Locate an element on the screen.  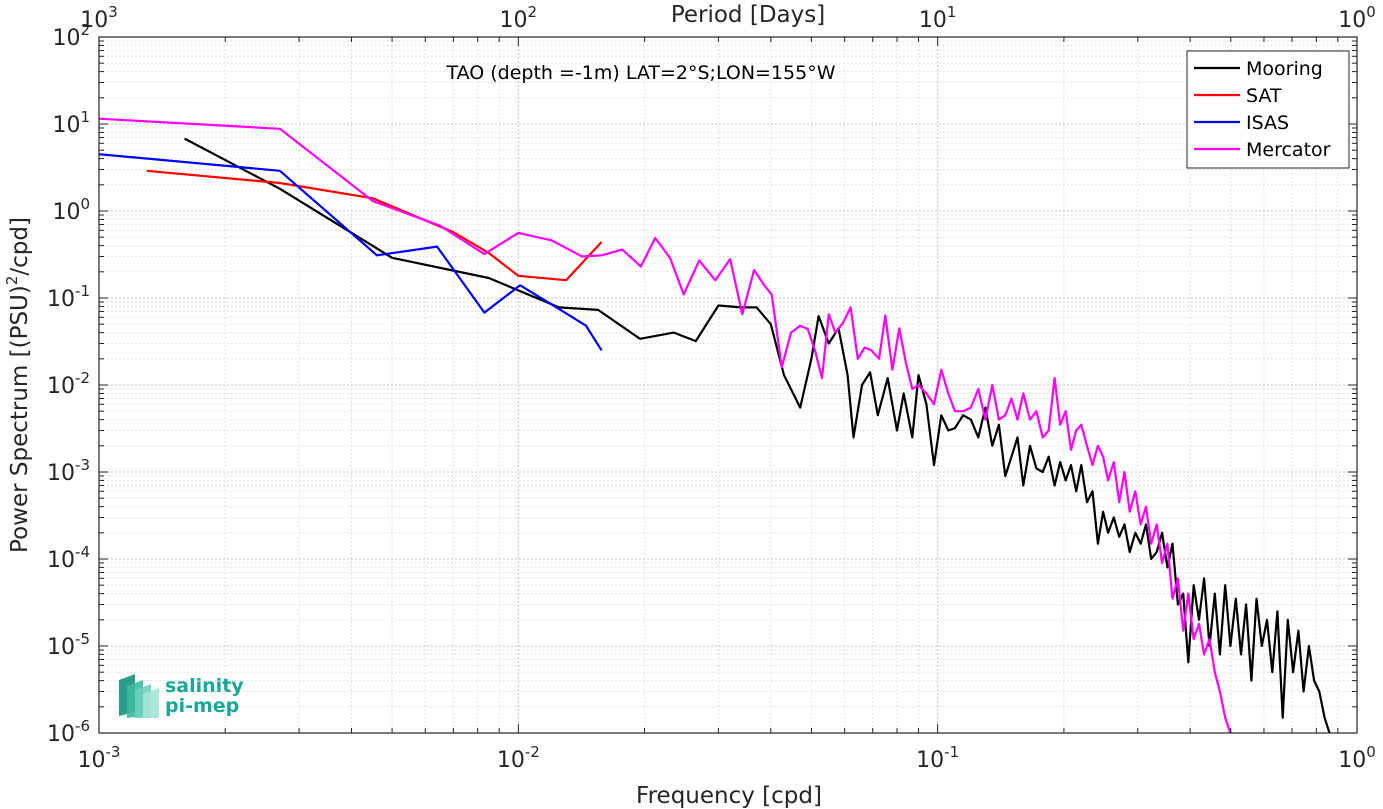
y-tick-label: 10⁻⁵ is located at coordinates (68, 645).